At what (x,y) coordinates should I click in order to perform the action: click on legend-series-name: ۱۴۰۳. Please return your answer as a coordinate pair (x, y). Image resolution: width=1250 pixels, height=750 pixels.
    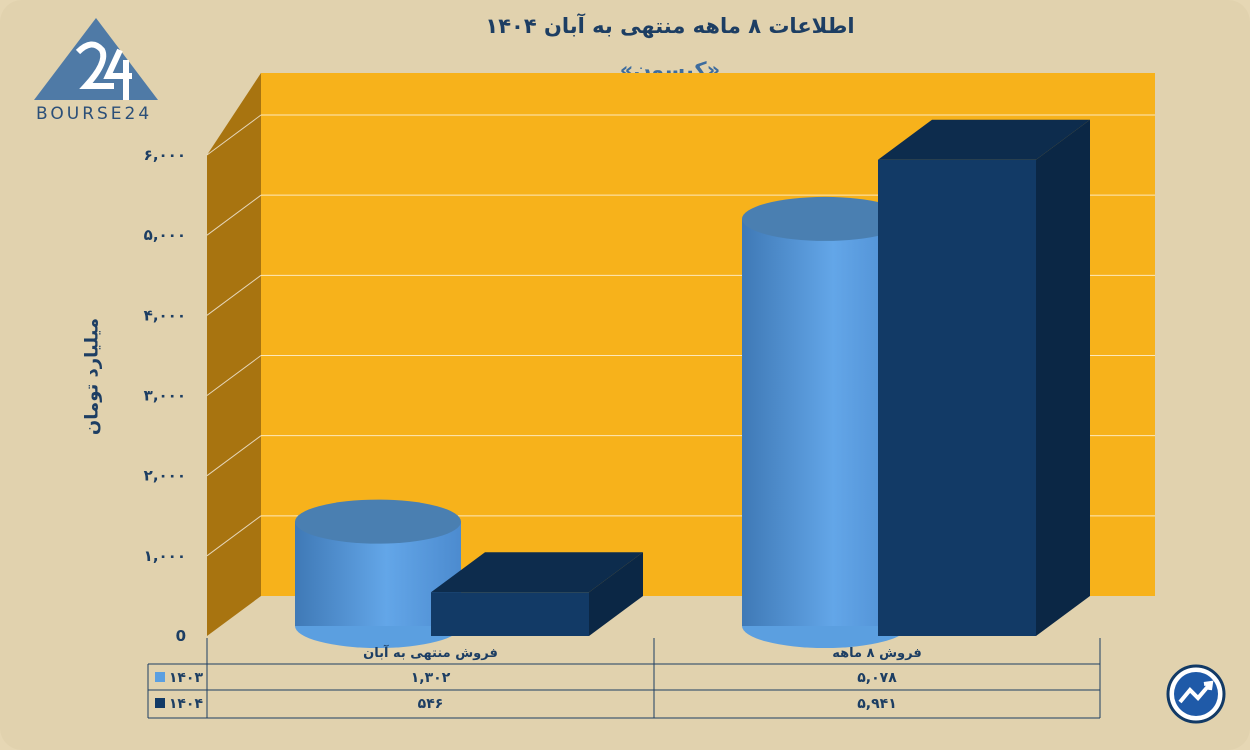
    Looking at the image, I should click on (186, 678).